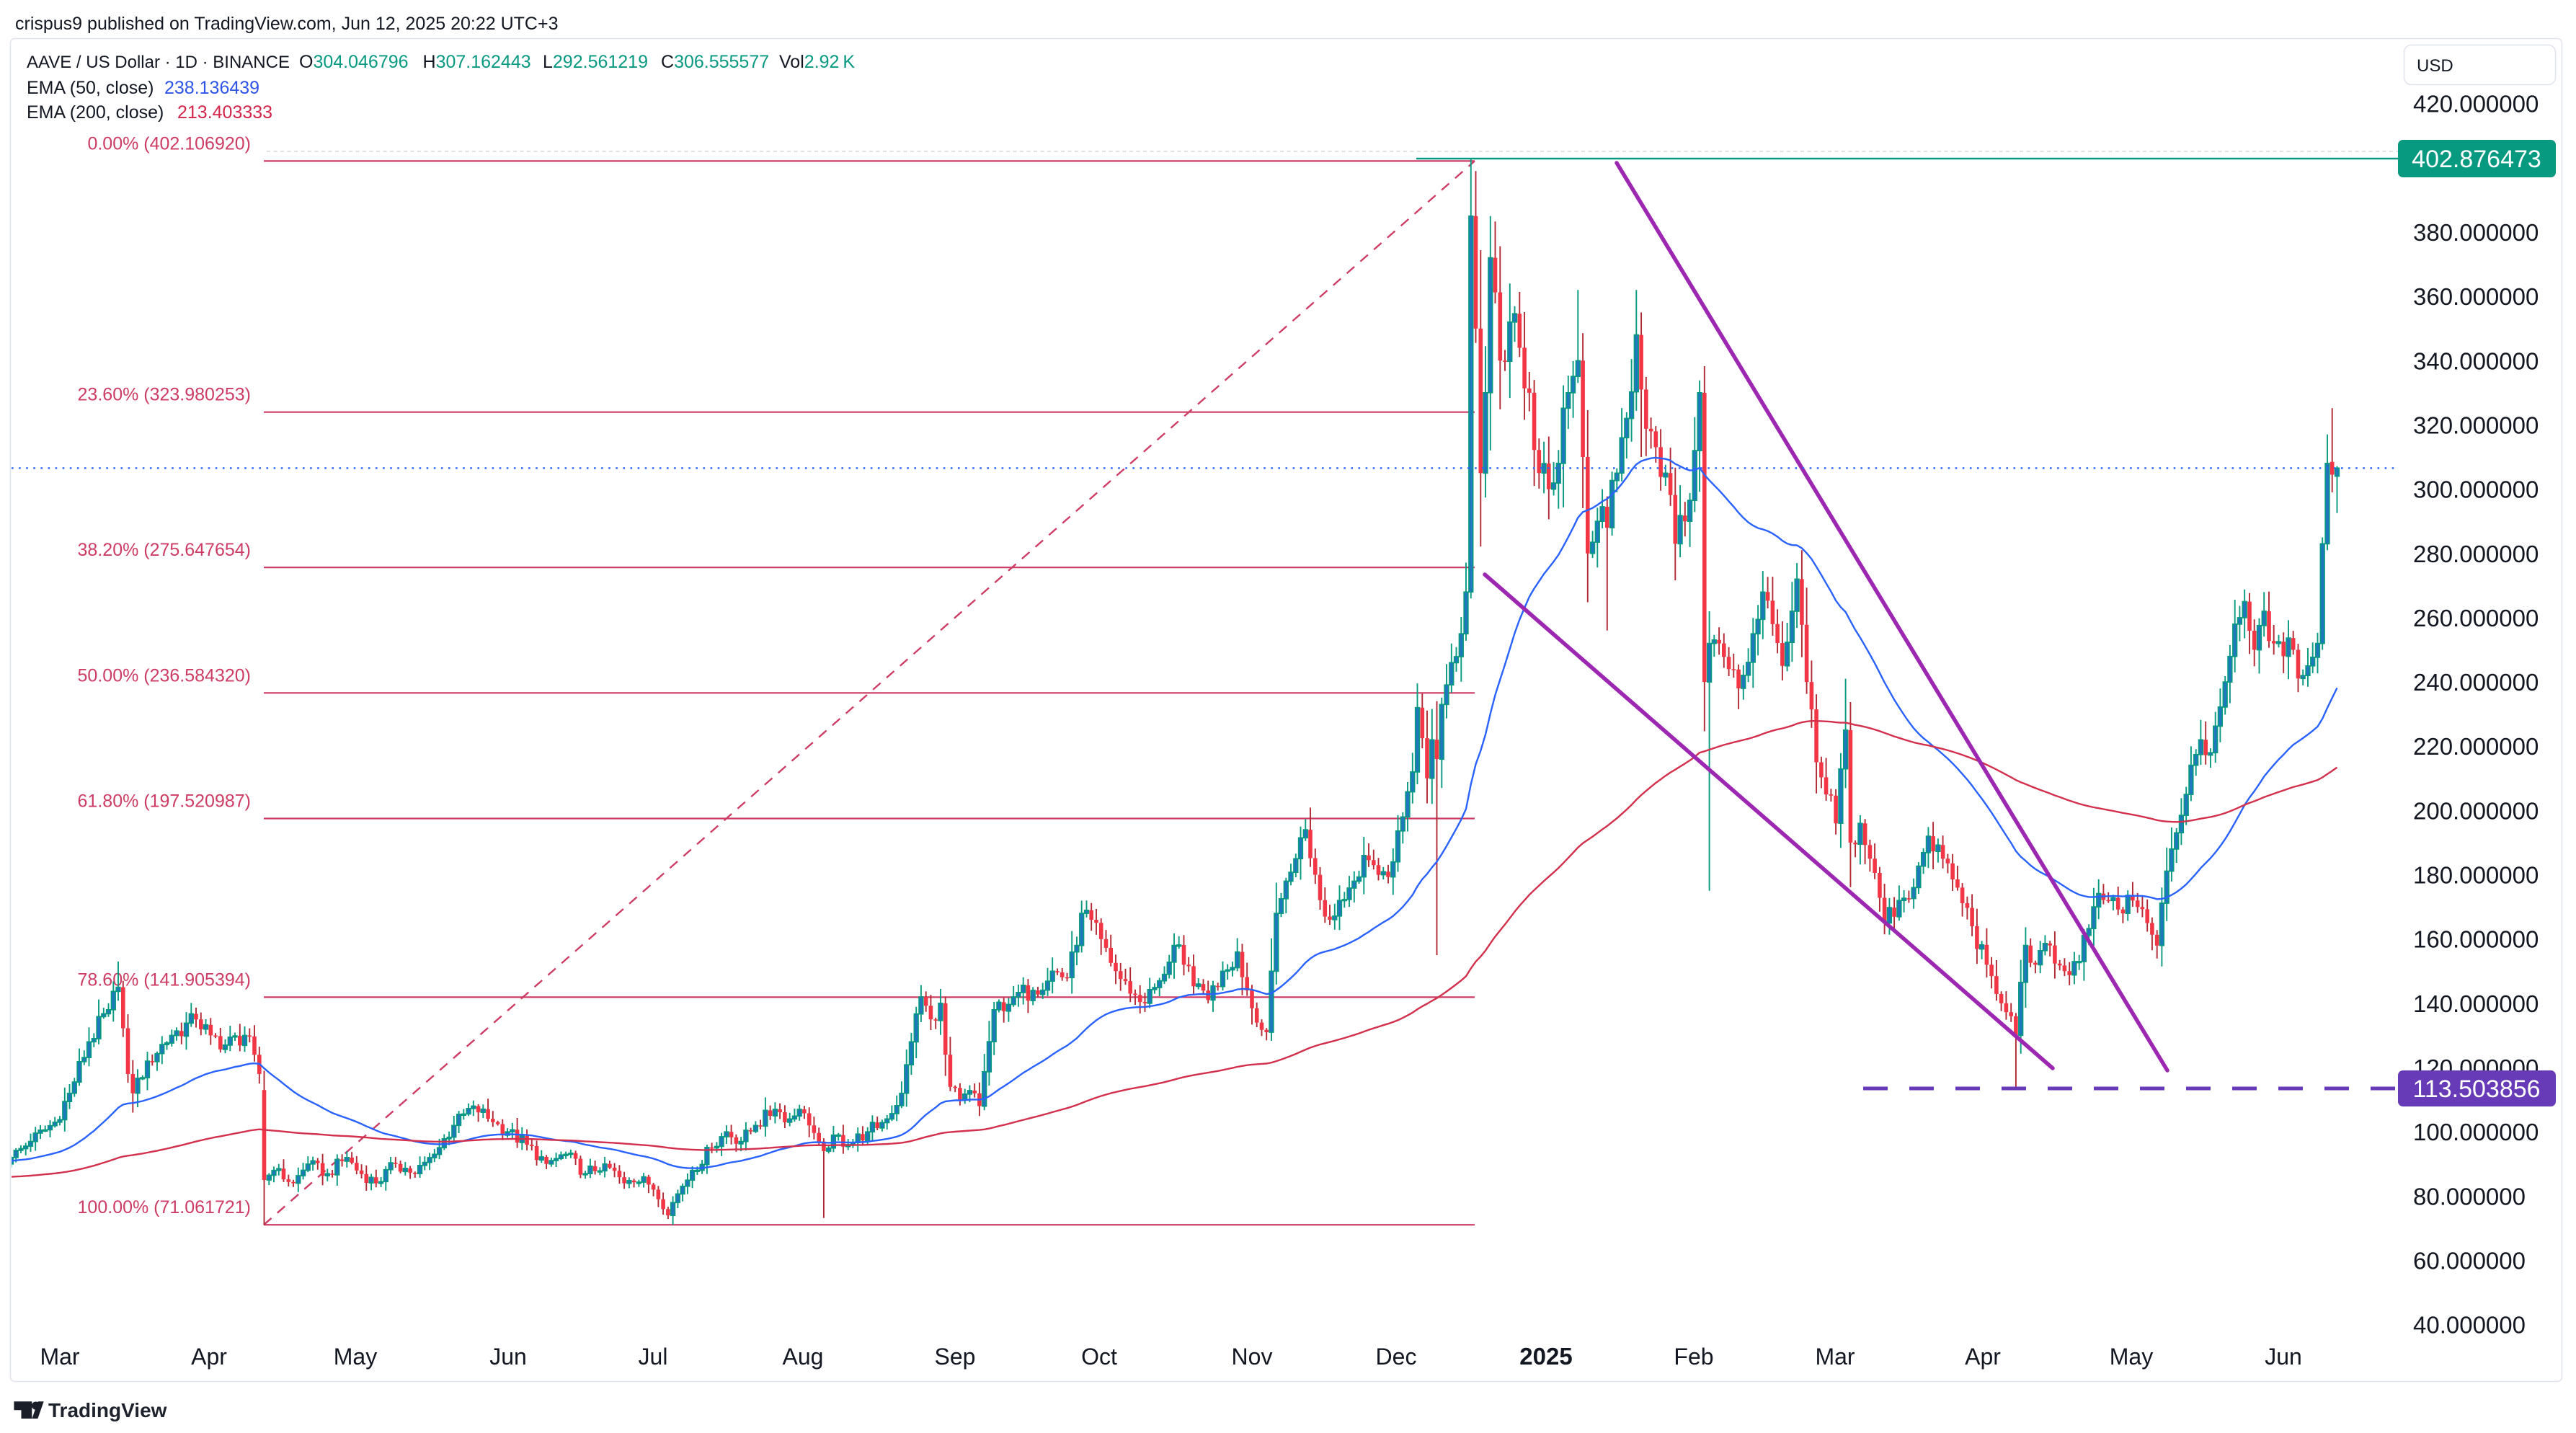  Describe the element at coordinates (2469, 1196) in the screenshot. I see `svg-text: 80.000000` at that location.